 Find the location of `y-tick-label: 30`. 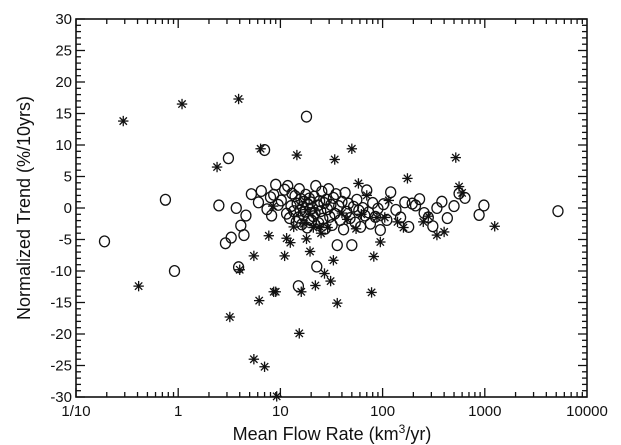

y-tick-label: 30 is located at coordinates (63, 19).